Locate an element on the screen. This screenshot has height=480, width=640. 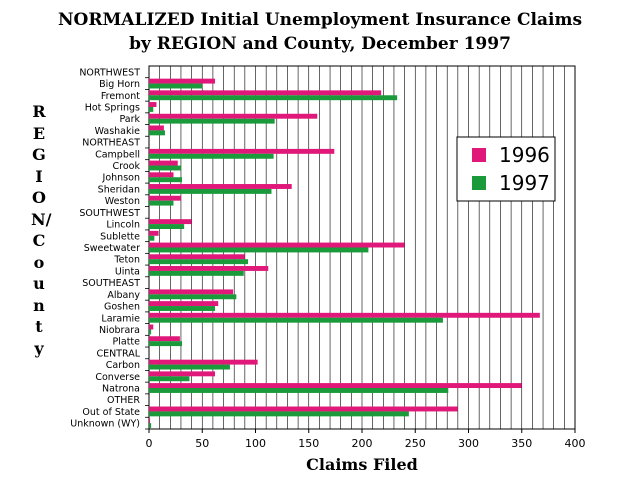
bar-1997-weston is located at coordinates (161, 203).